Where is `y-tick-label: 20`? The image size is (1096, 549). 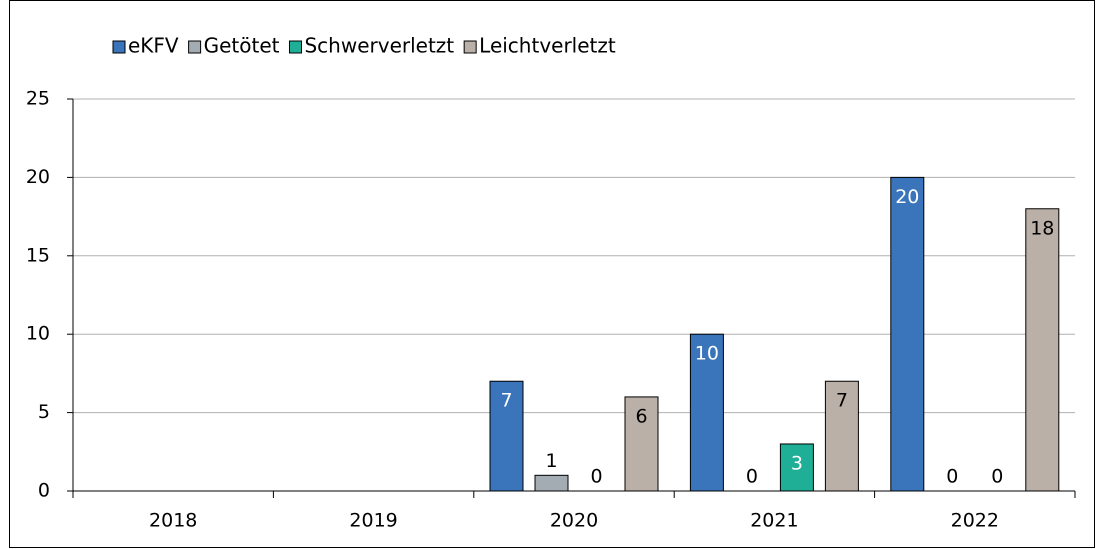
y-tick-label: 20 is located at coordinates (38, 177).